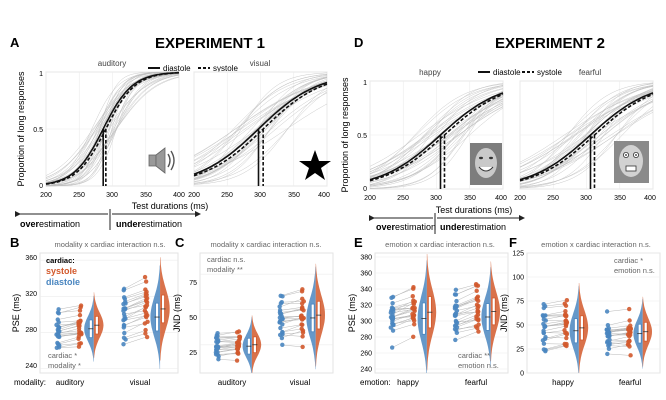  Describe the element at coordinates (177, 68) in the screenshot. I see `legend-diastole-label: diastole` at that location.